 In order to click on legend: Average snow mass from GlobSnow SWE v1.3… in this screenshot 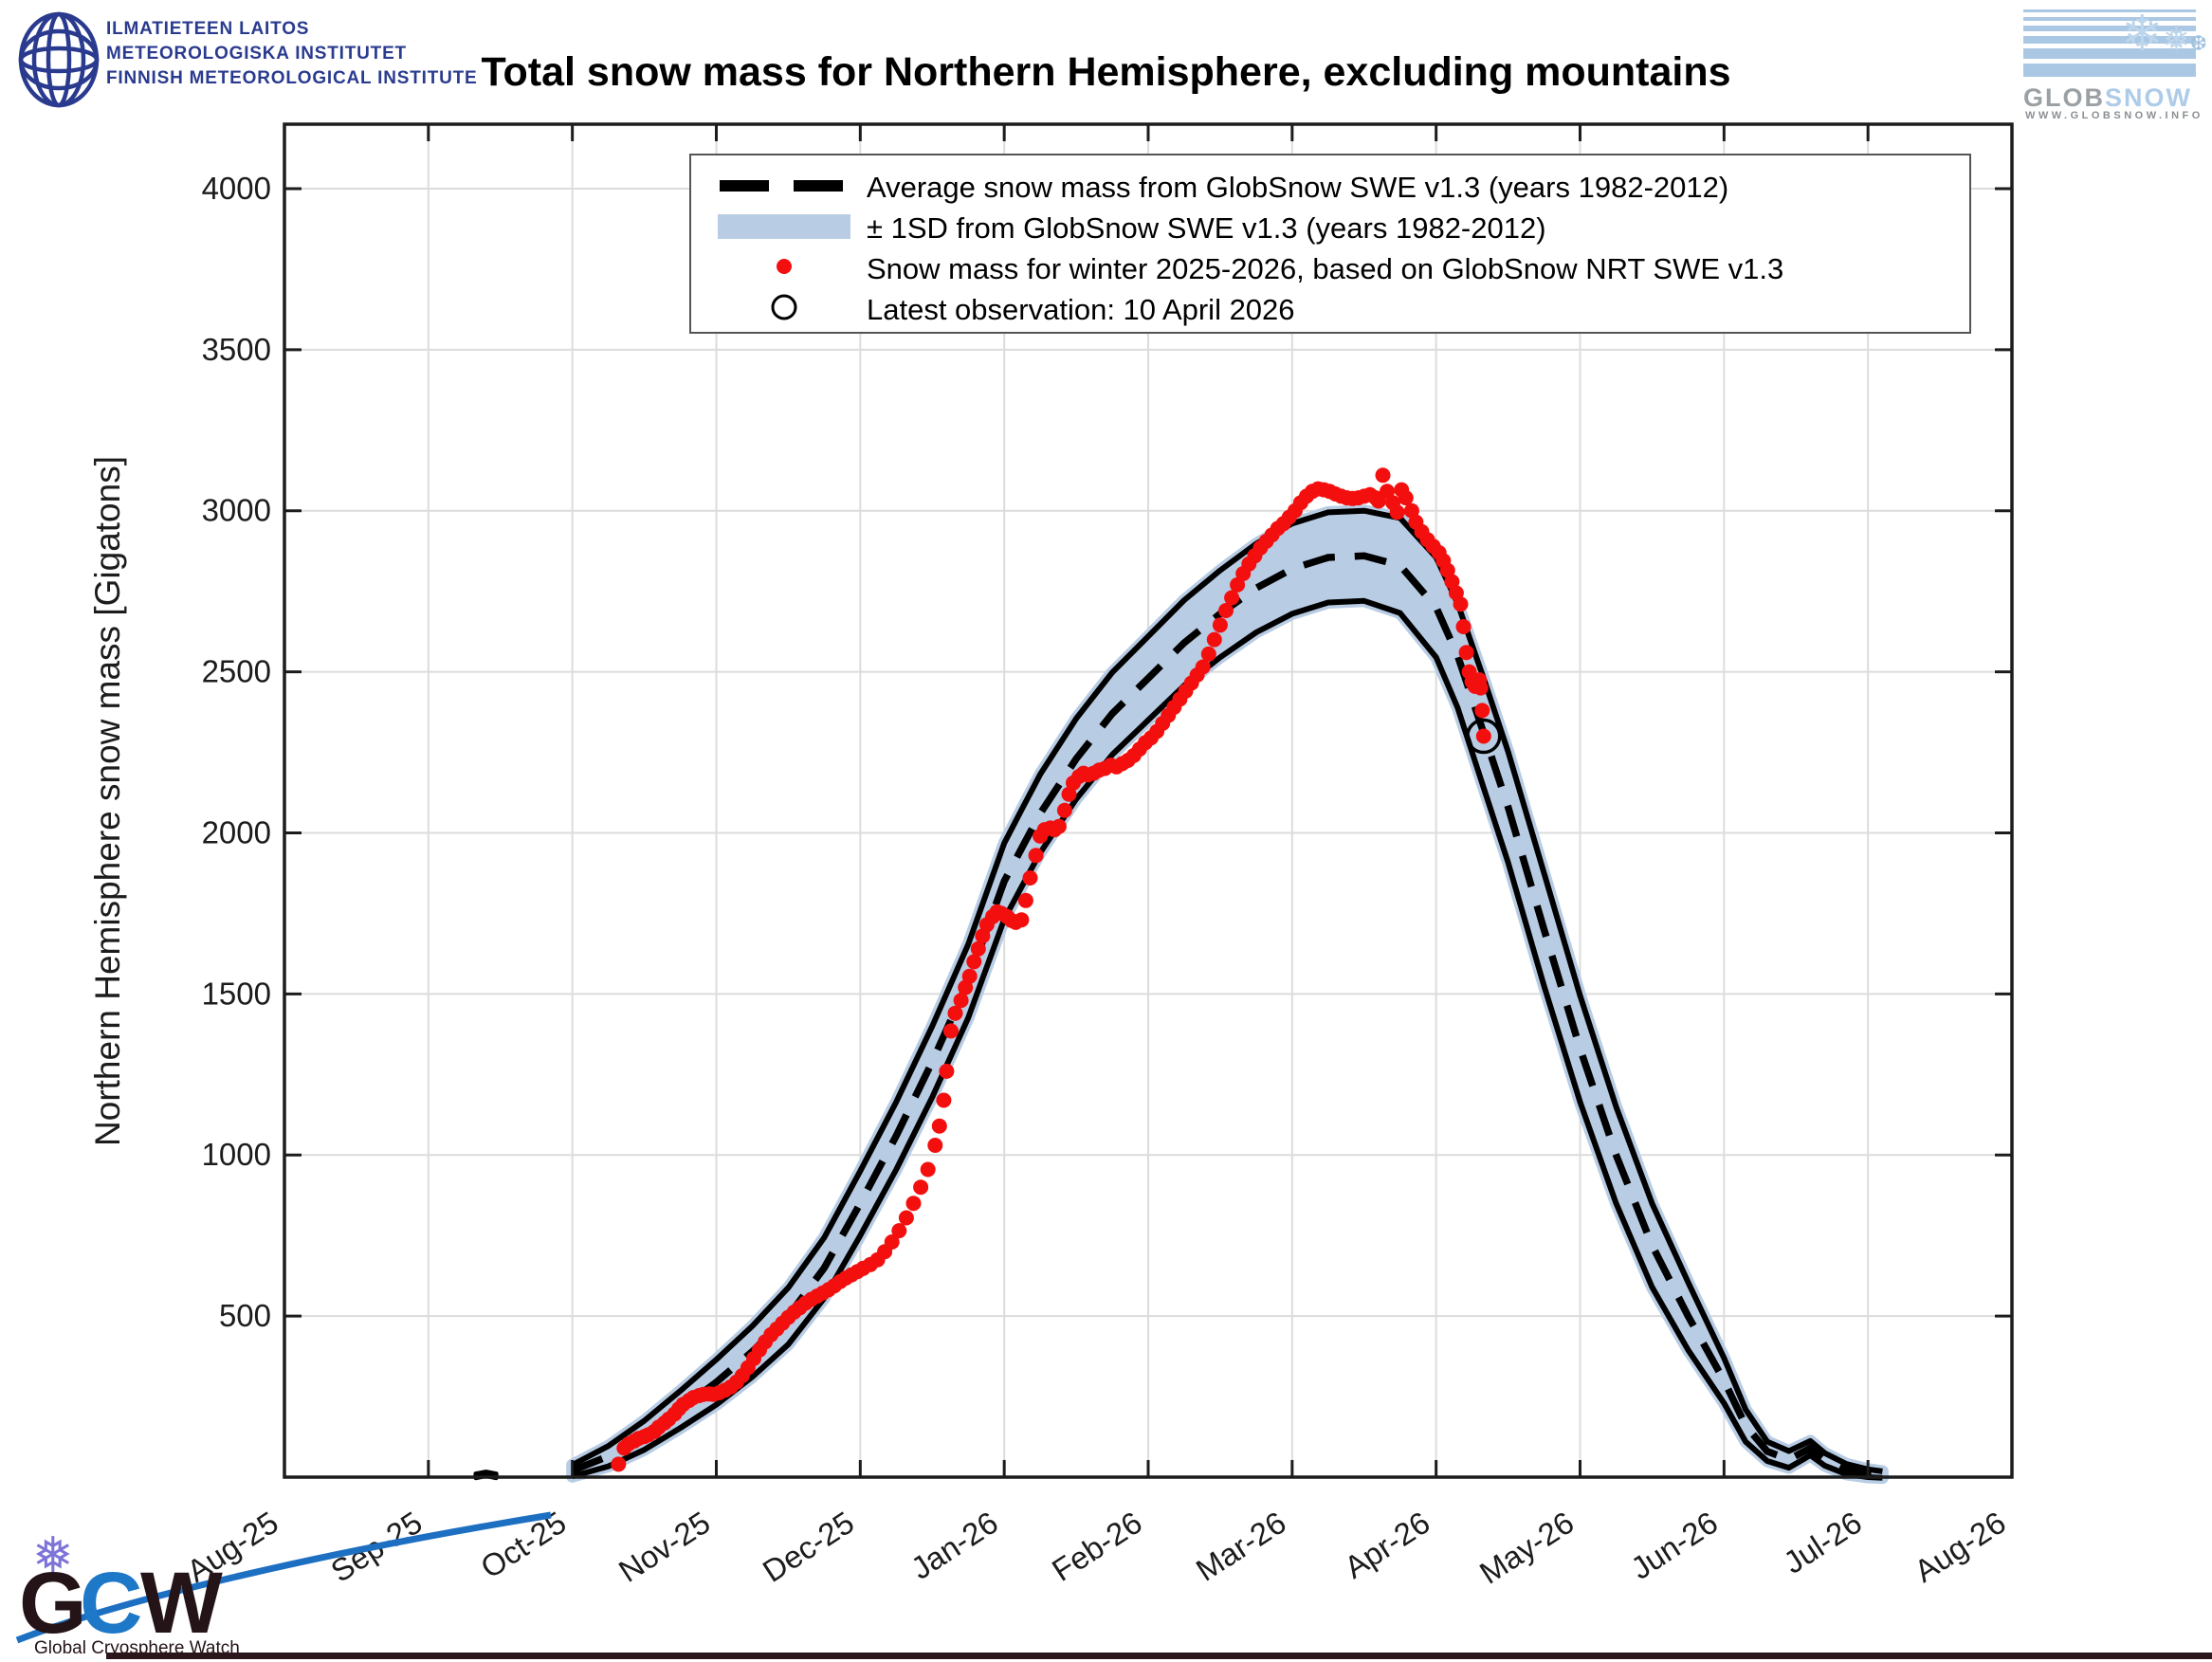, I will do `click(1330, 244)`.